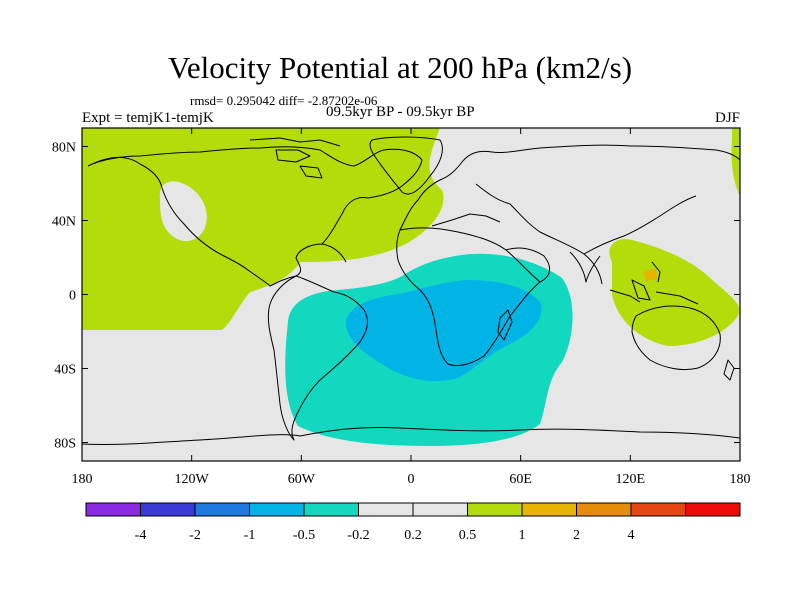  I want to click on coast-north-america, so click(255, 216).